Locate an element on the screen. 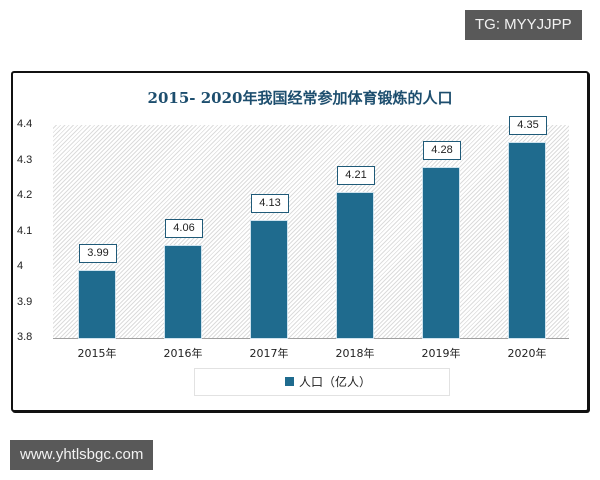 The height and width of the screenshot is (480, 600). legend-swatch-icon is located at coordinates (289, 381).